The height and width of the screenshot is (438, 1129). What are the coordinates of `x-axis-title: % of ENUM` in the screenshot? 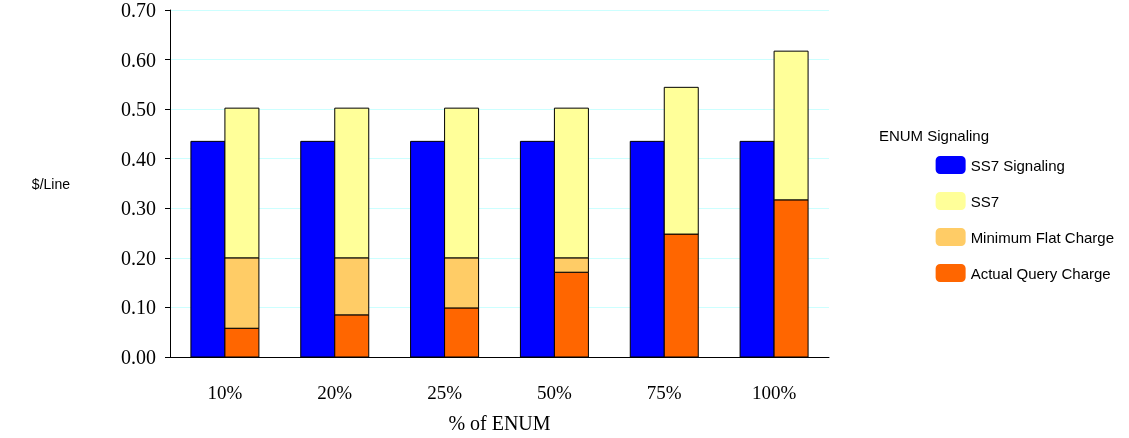 It's located at (499, 423).